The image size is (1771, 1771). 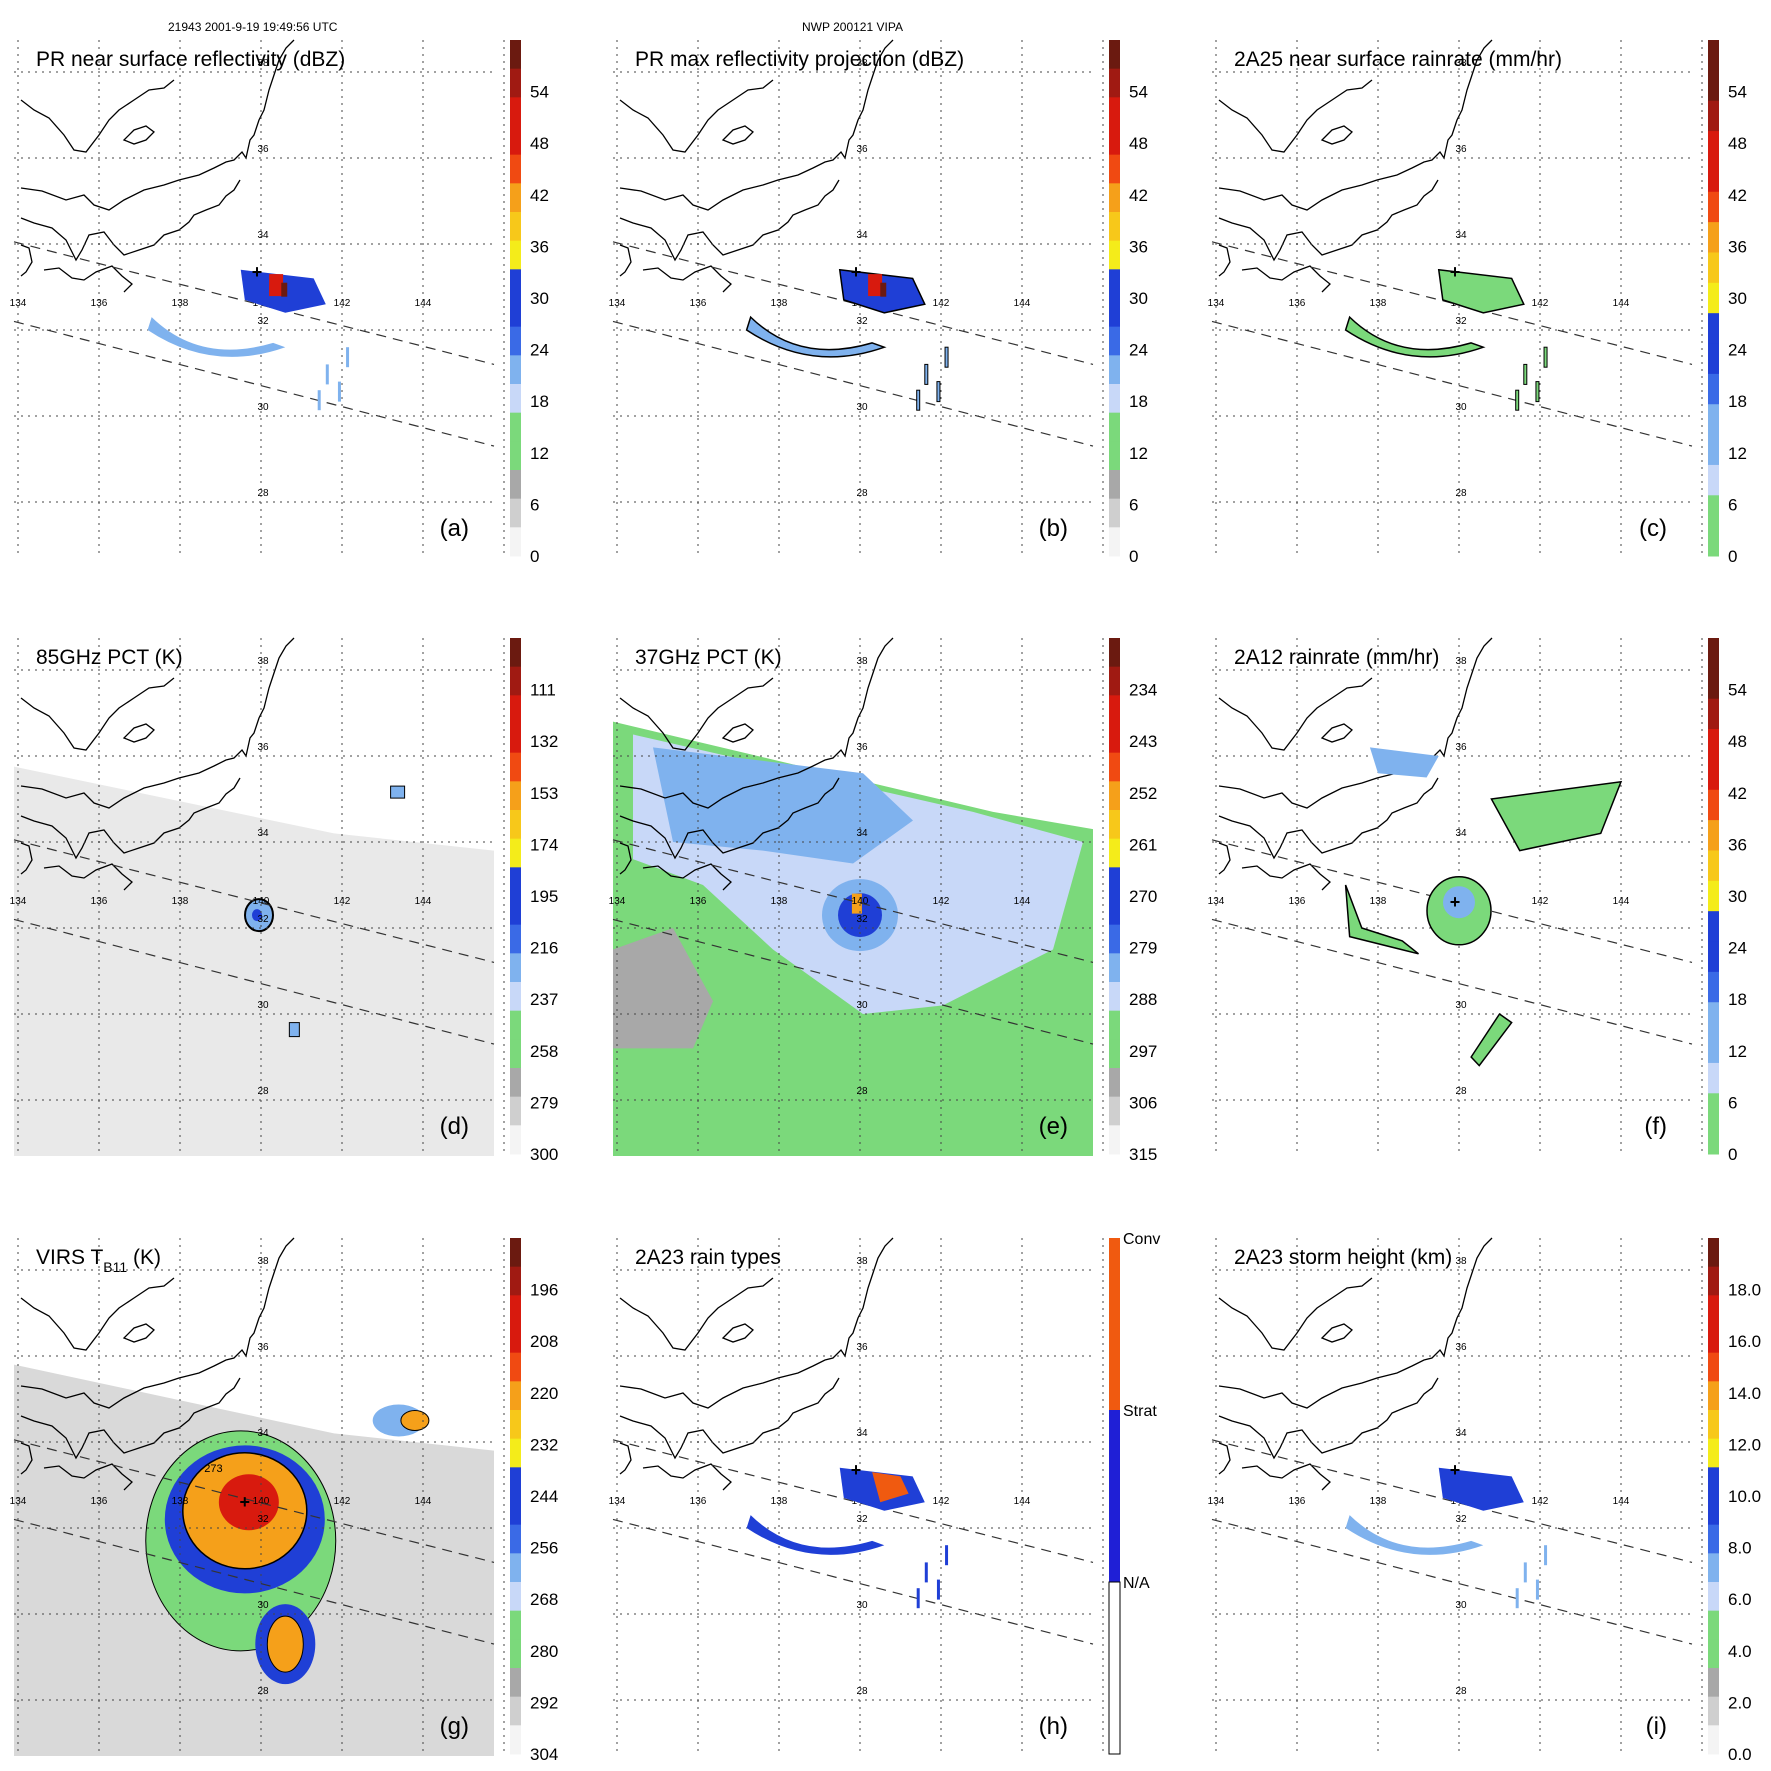 I want to click on panel-letter: (d), so click(x=454, y=1126).